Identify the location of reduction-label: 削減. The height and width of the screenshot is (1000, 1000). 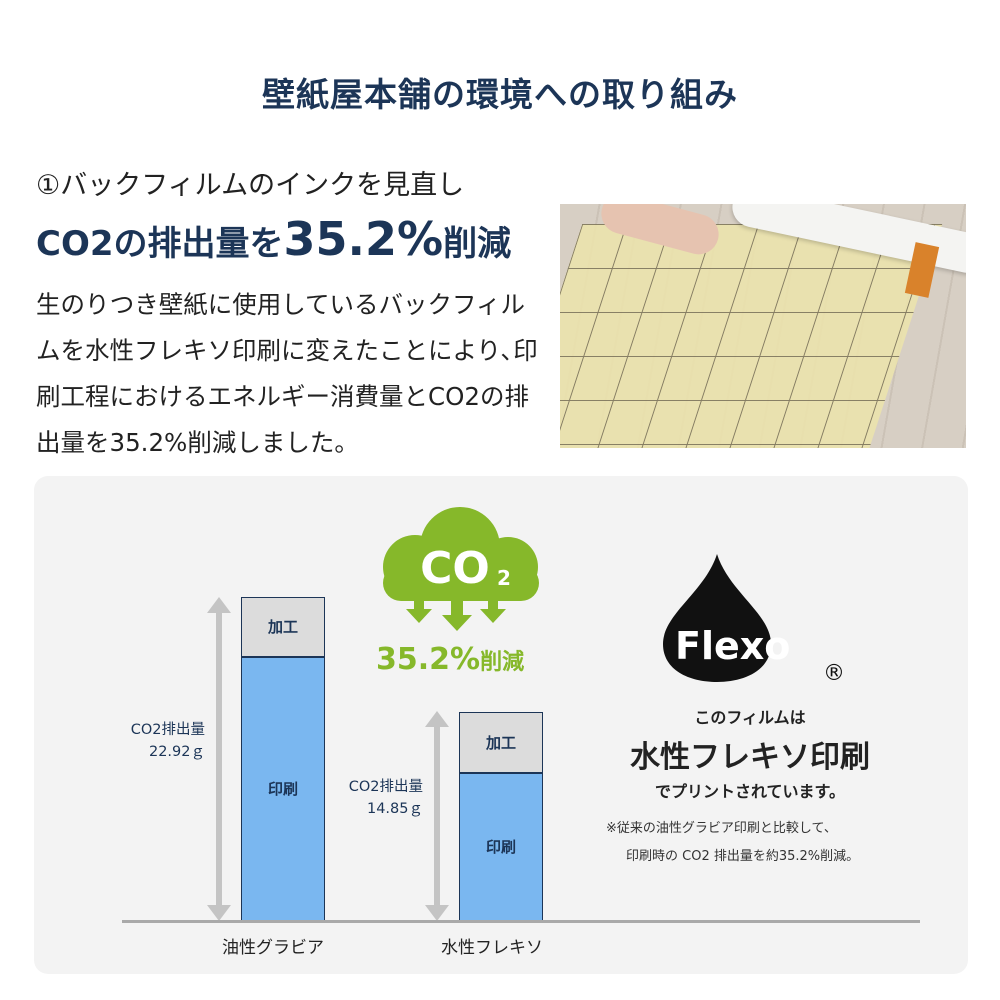
(502, 662).